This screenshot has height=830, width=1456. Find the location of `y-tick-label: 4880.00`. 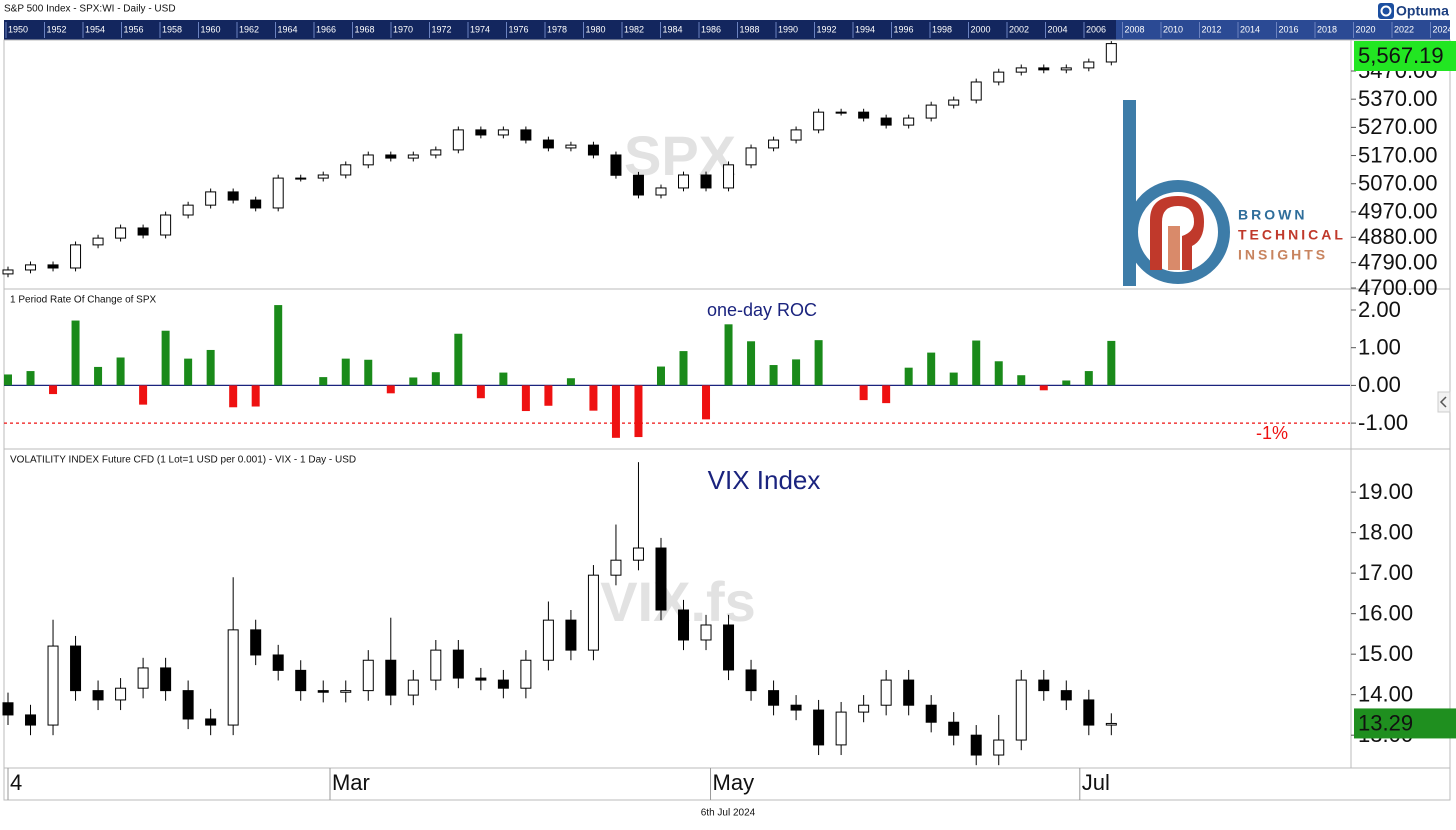

y-tick-label: 4880.00 is located at coordinates (1398, 236).